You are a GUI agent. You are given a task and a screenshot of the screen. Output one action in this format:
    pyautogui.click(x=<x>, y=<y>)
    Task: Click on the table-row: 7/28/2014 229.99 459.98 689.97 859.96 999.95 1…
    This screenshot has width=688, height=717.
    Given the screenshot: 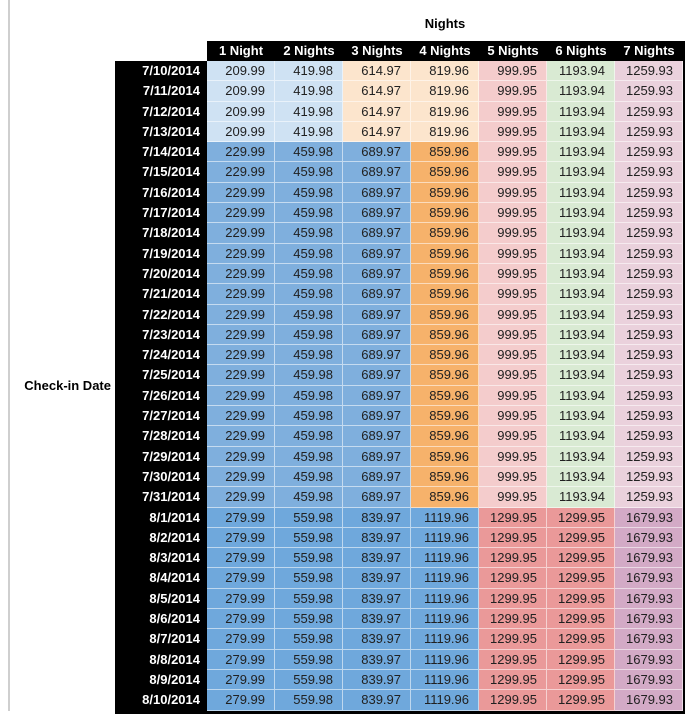 What is the action you would take?
    pyautogui.click(x=399, y=436)
    